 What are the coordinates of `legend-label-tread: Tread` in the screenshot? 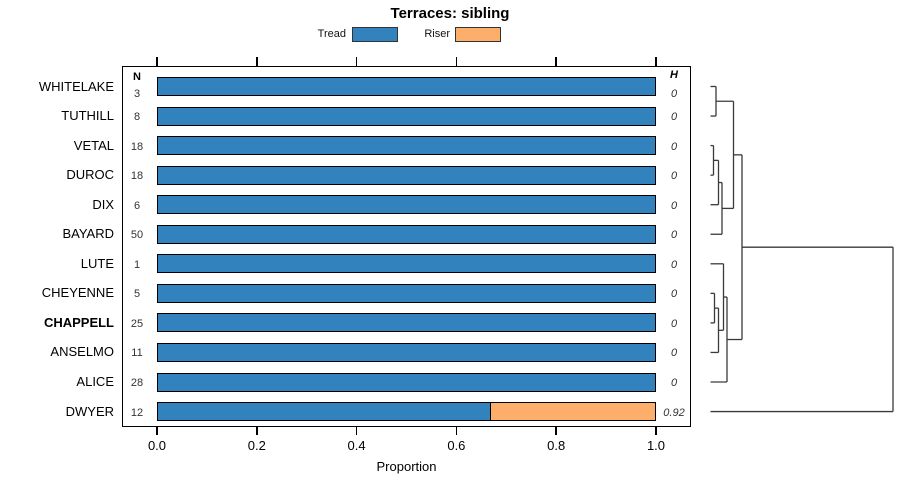 It's located at (331, 34).